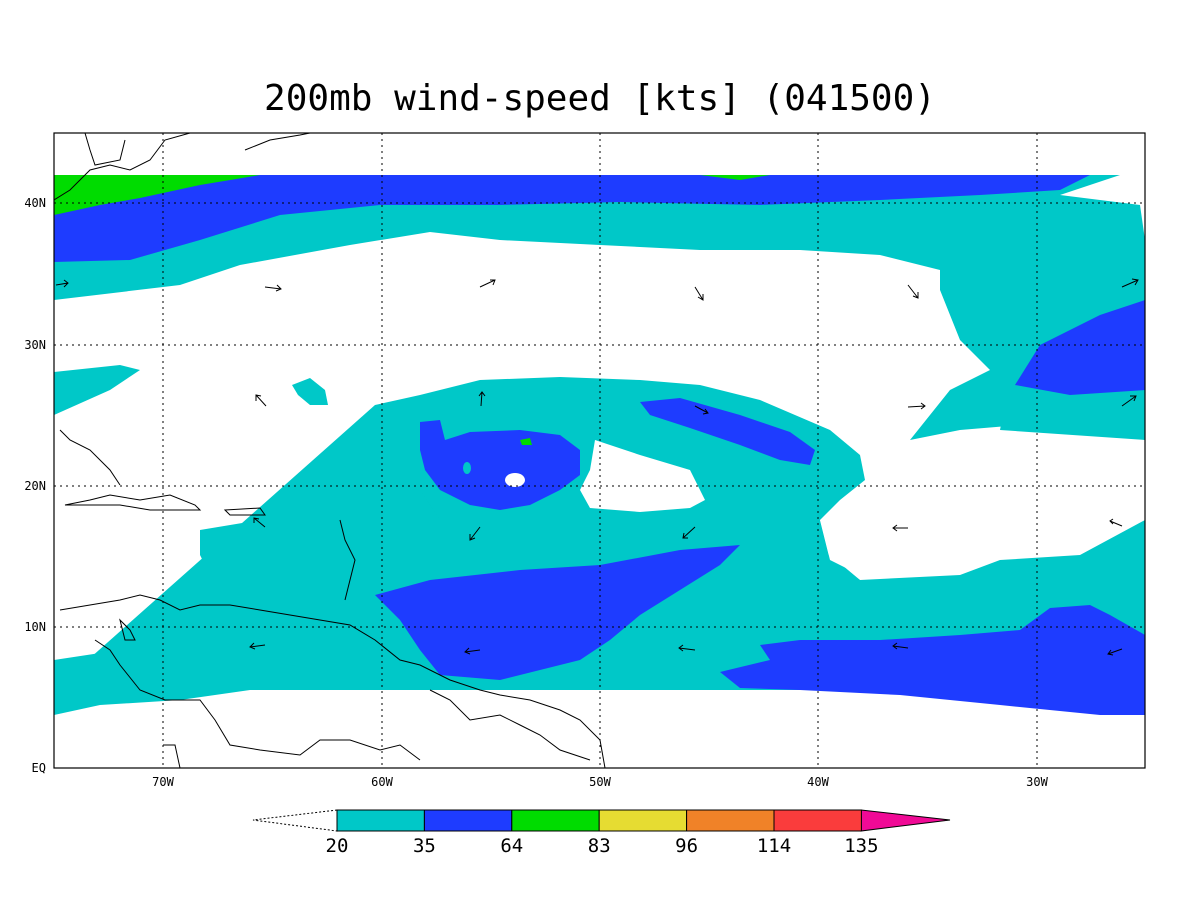  What do you see at coordinates (382, 782) in the screenshot?
I see `lon-tick-label: 60W` at bounding box center [382, 782].